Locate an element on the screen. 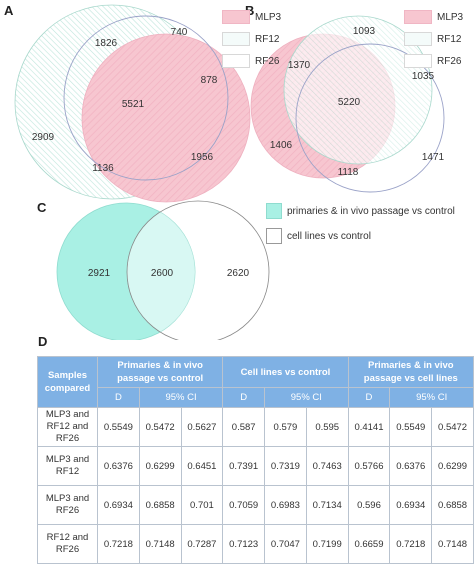 This screenshot has width=474, height=564. venn-a-mlp3-rf26: 878 is located at coordinates (209, 80).